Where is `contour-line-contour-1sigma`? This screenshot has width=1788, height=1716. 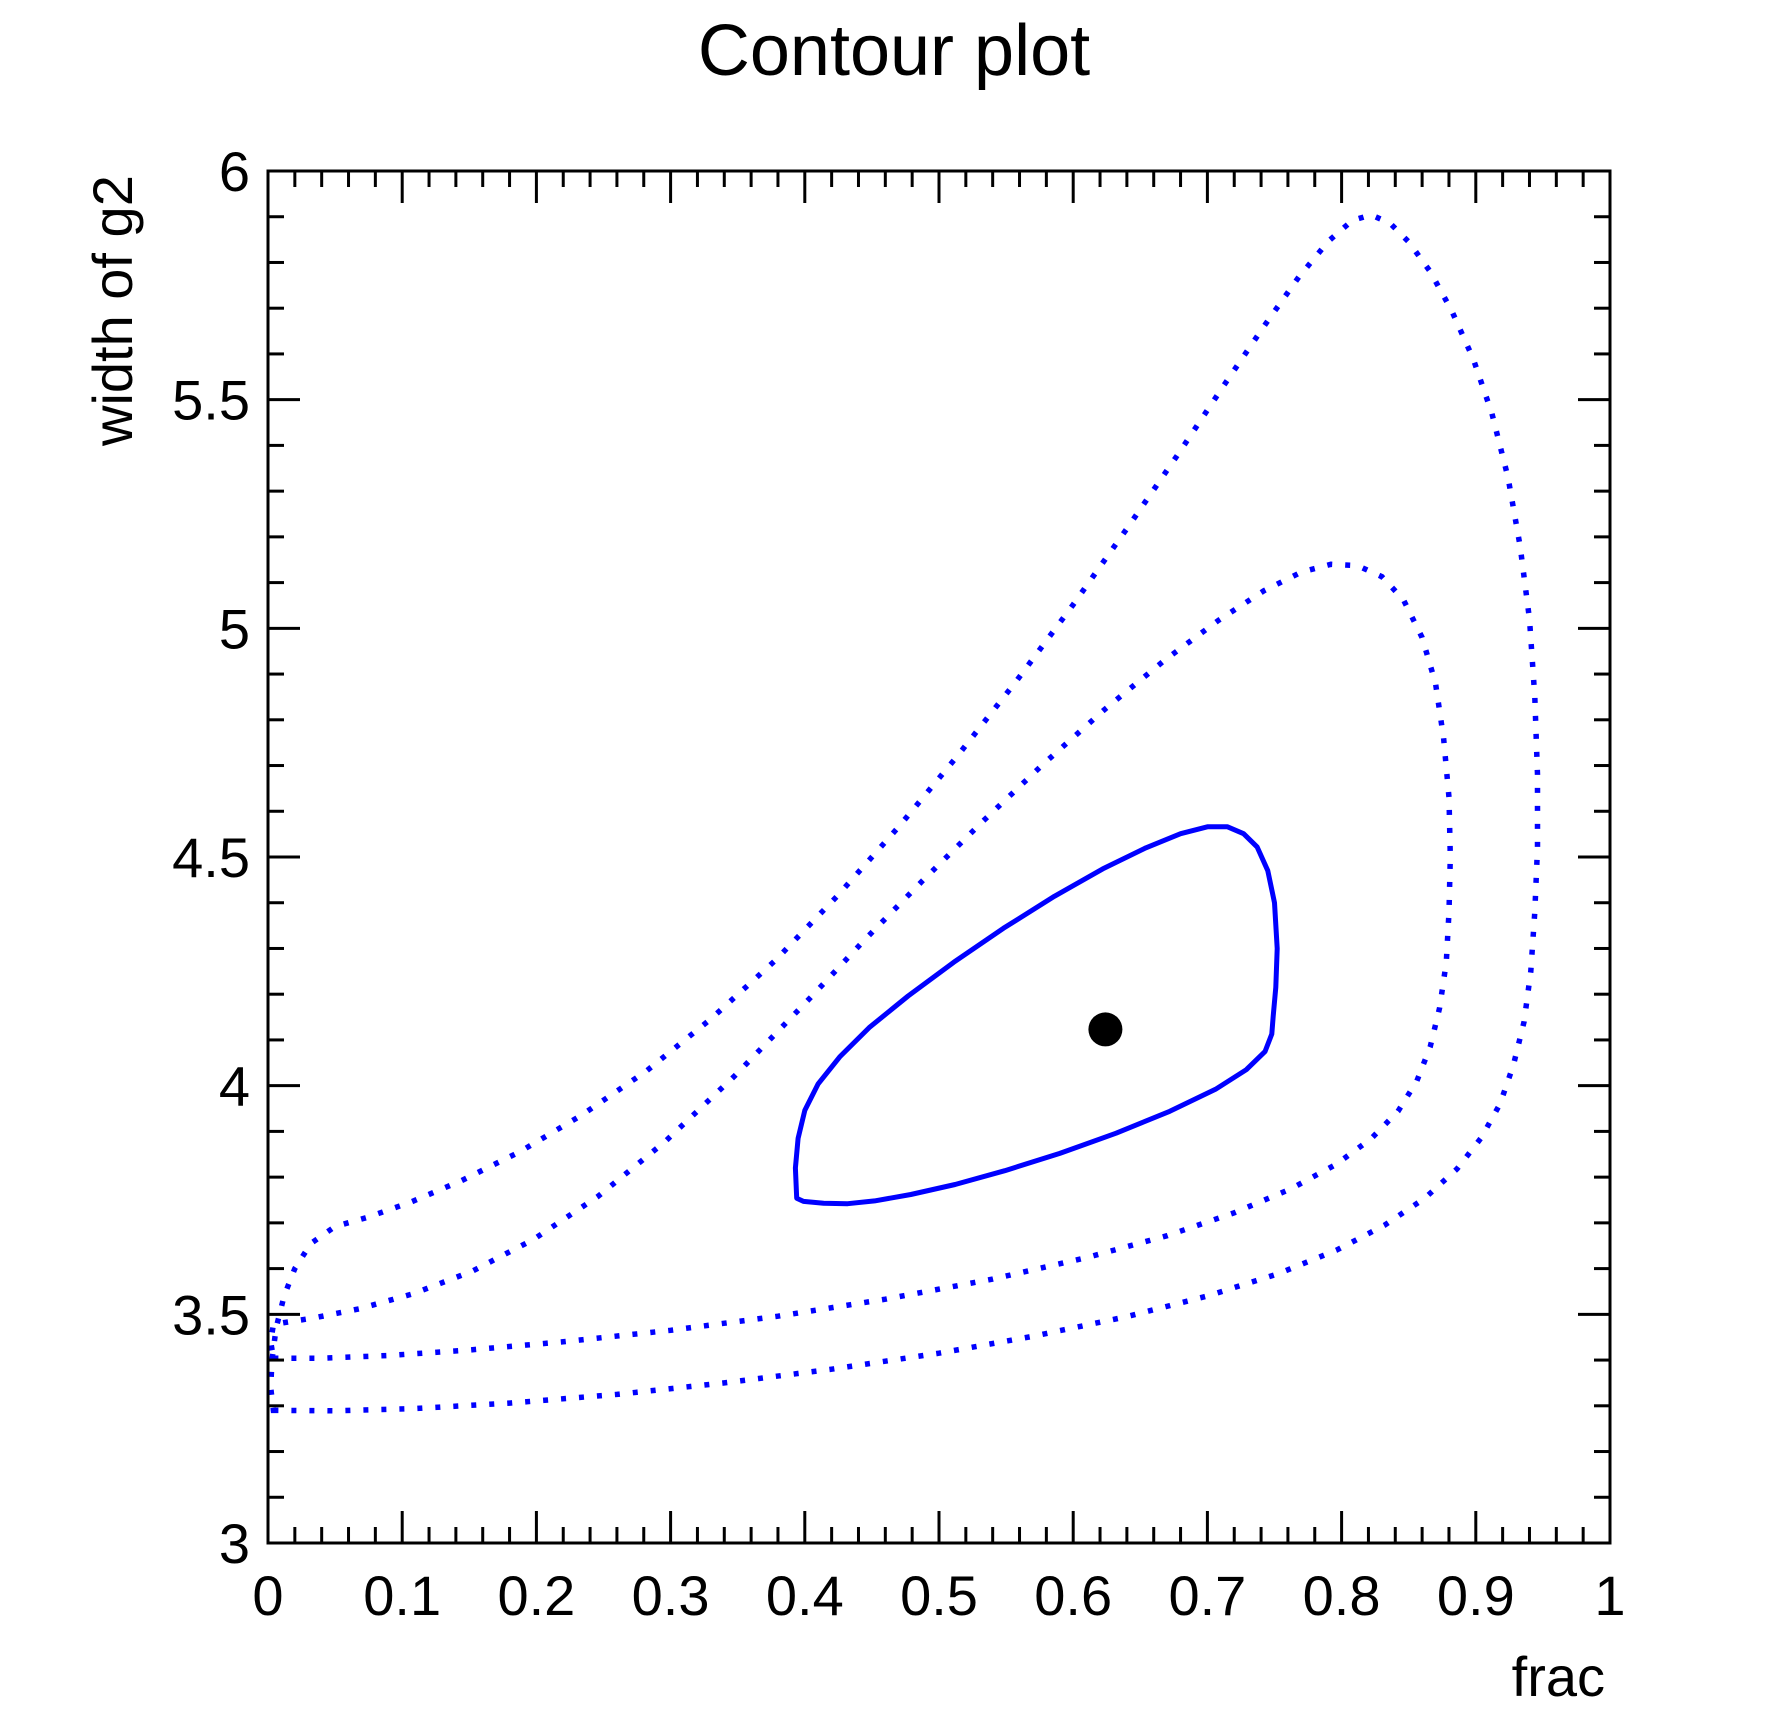
contour-line-contour-1sigma is located at coordinates (1036, 1015).